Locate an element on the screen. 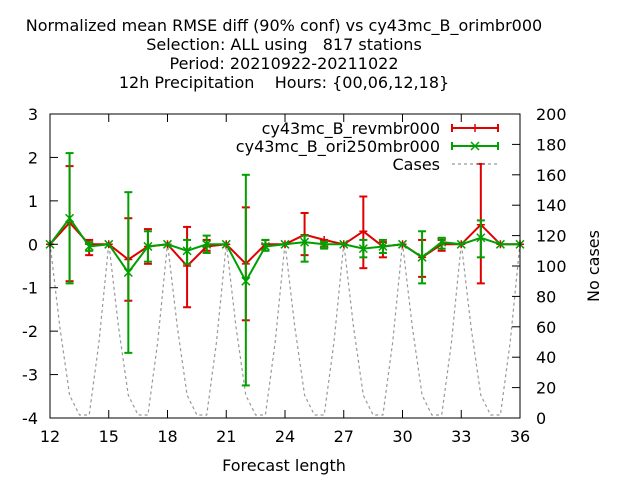  legend-label: cy43mc_B_revmbr000 is located at coordinates (351, 129).